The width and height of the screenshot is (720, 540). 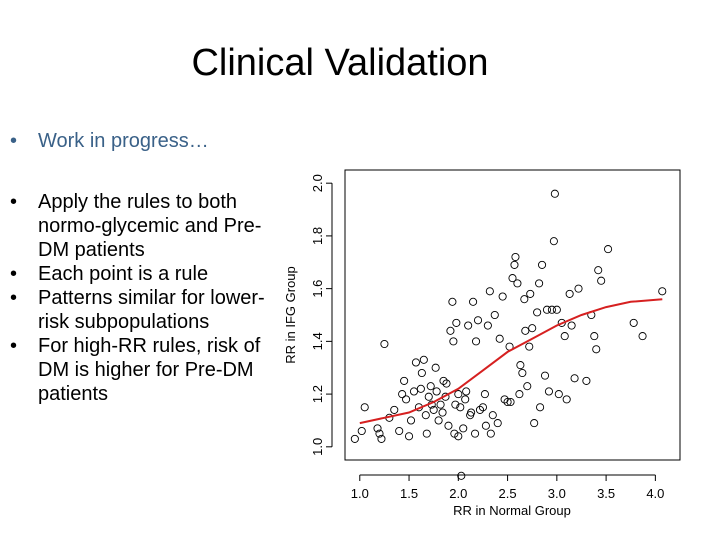 What do you see at coordinates (290, 315) in the screenshot?
I see `y-axis-label: RR in IFG Group` at bounding box center [290, 315].